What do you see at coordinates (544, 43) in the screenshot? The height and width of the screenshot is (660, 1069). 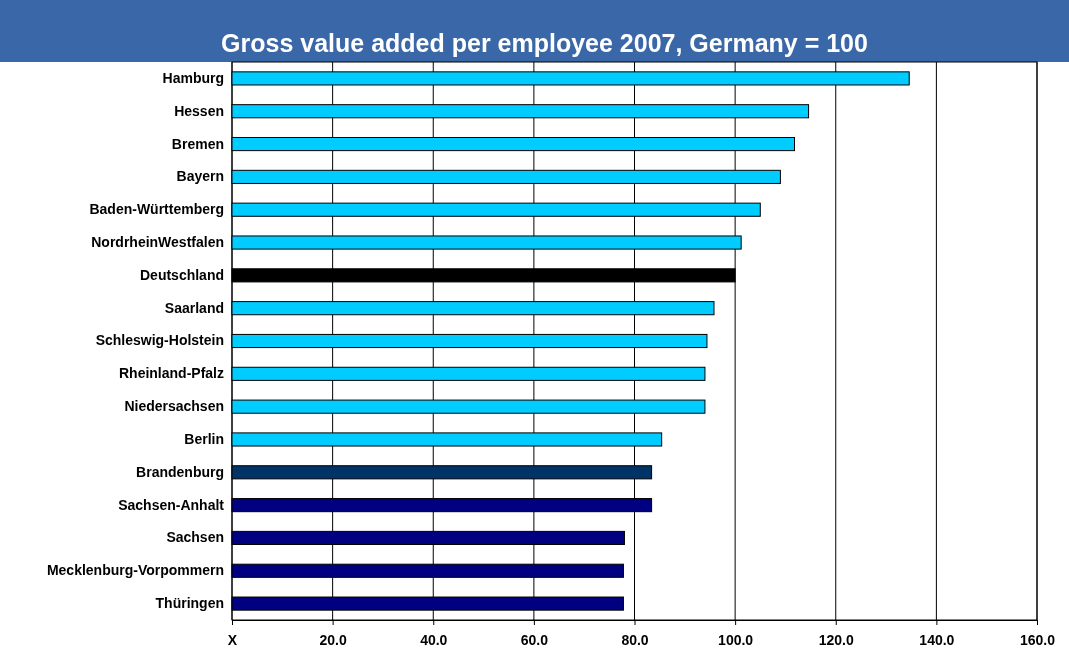 I see `chart-title: Gross value added per employee 2007, Germany = 100` at bounding box center [544, 43].